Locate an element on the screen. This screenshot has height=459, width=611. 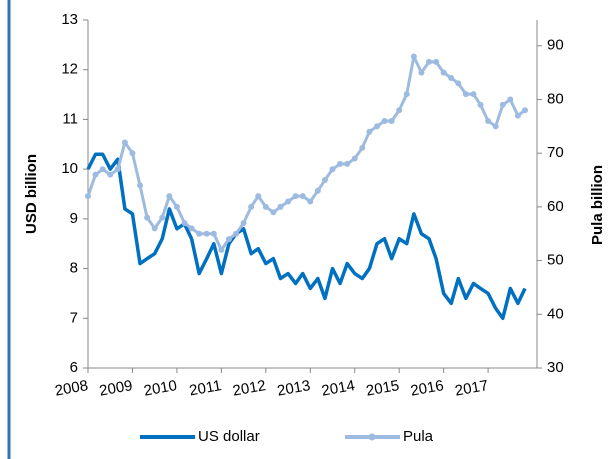
y2-tick-label: 80 is located at coordinates (555, 98).